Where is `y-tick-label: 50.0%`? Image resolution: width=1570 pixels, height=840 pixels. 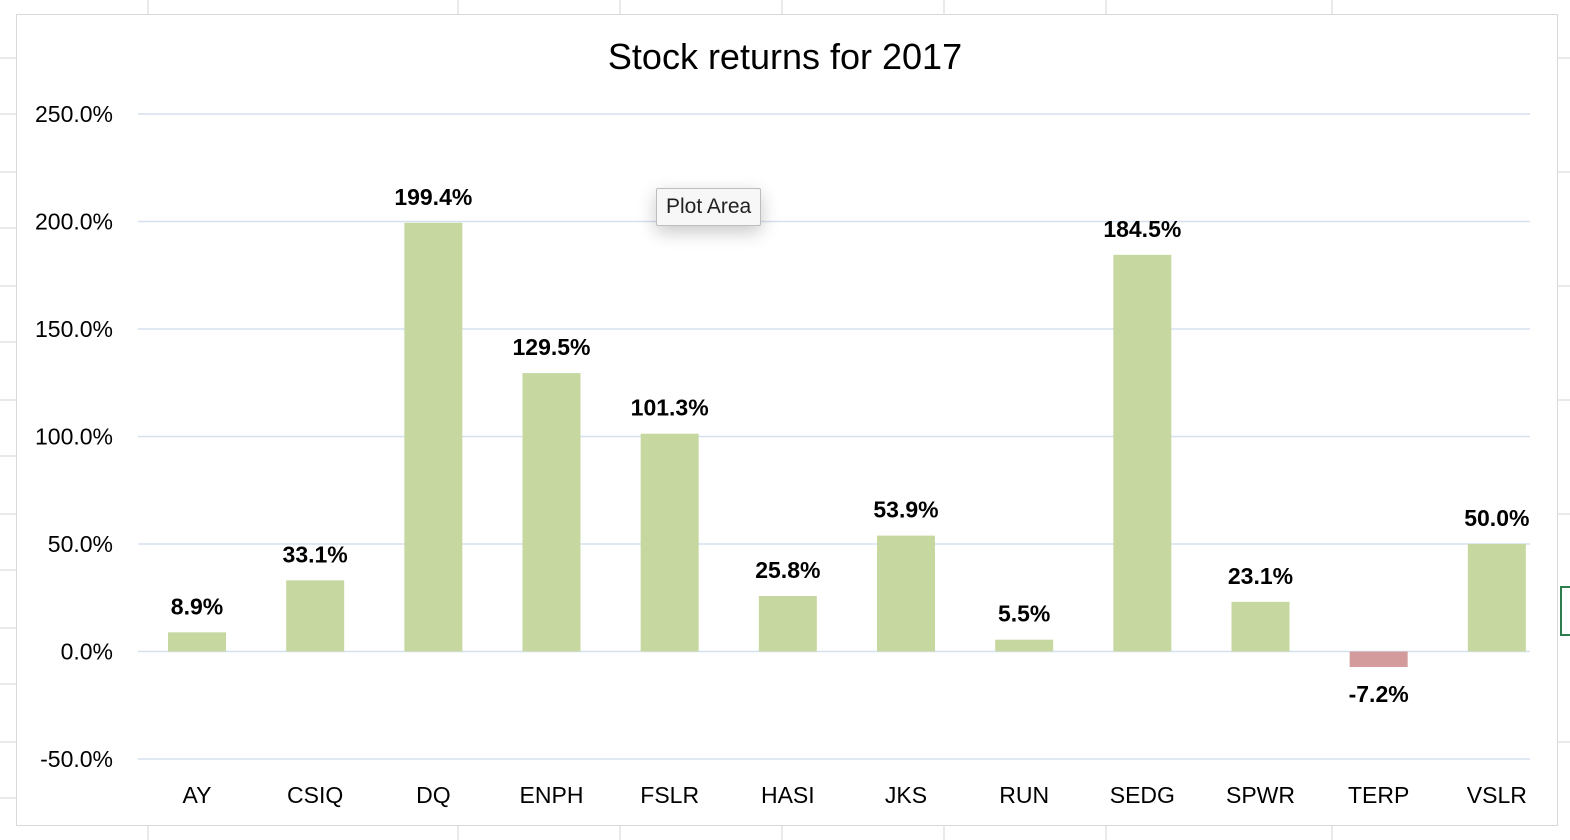
y-tick-label: 50.0% is located at coordinates (80, 544).